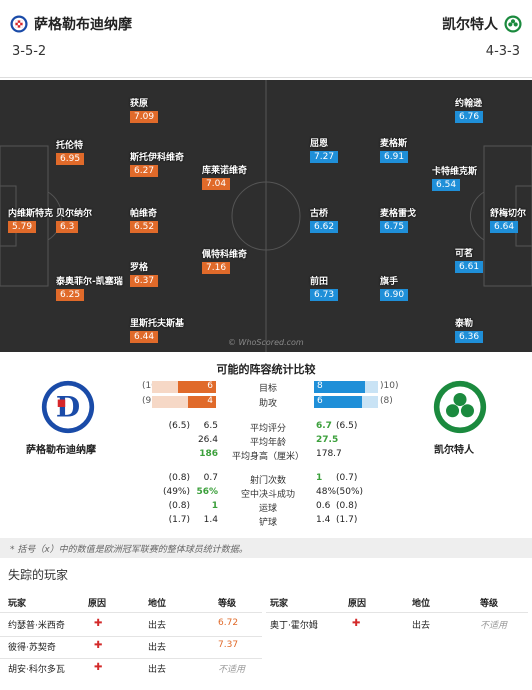 The width and height of the screenshot is (532, 690). What do you see at coordinates (470, 25) in the screenshot?
I see `away-team-name: 凯尔特人` at bounding box center [470, 25].